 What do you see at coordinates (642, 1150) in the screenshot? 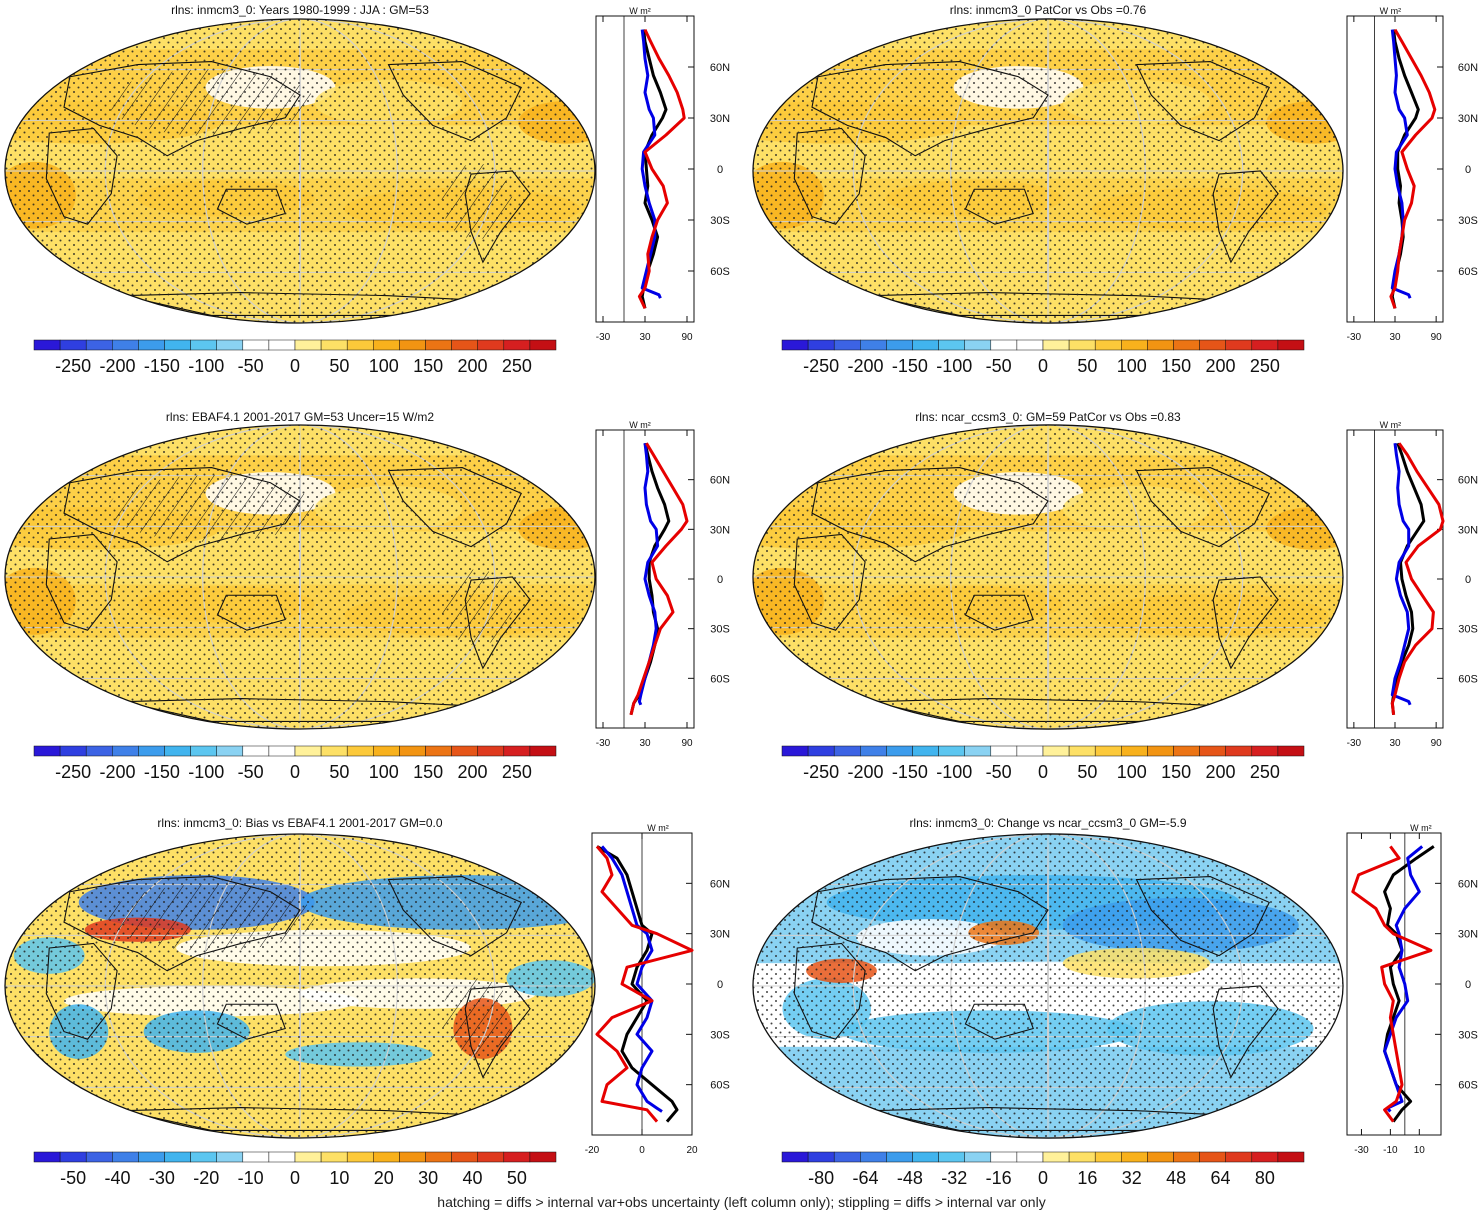
I see `profile-x-label: 0` at bounding box center [642, 1150].